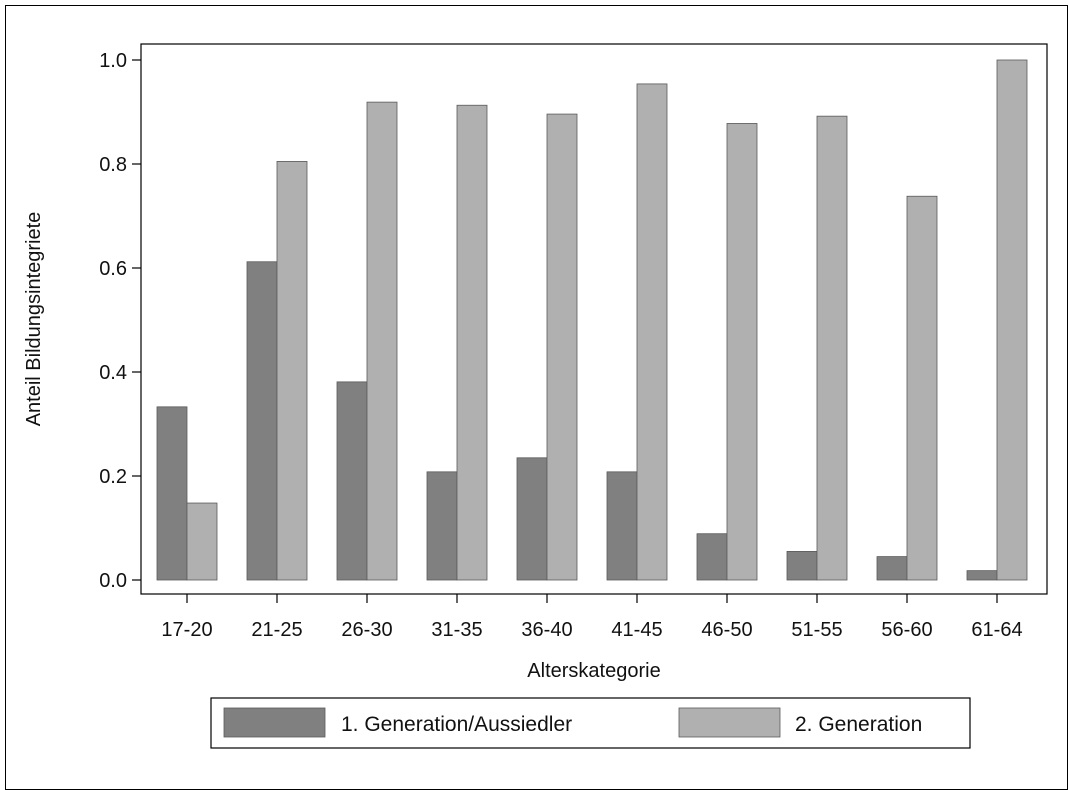  Describe the element at coordinates (113, 269) in the screenshot. I see `y-tick-label: 0.6` at that location.